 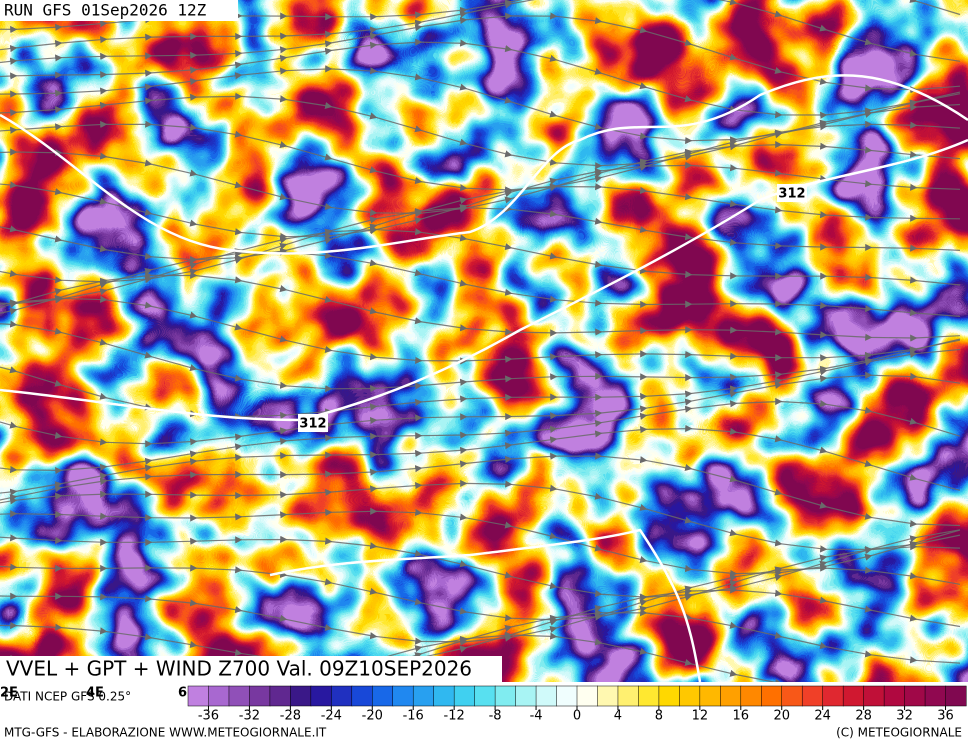 I want to click on colorbar-tick-label: 0, so click(x=577, y=716).